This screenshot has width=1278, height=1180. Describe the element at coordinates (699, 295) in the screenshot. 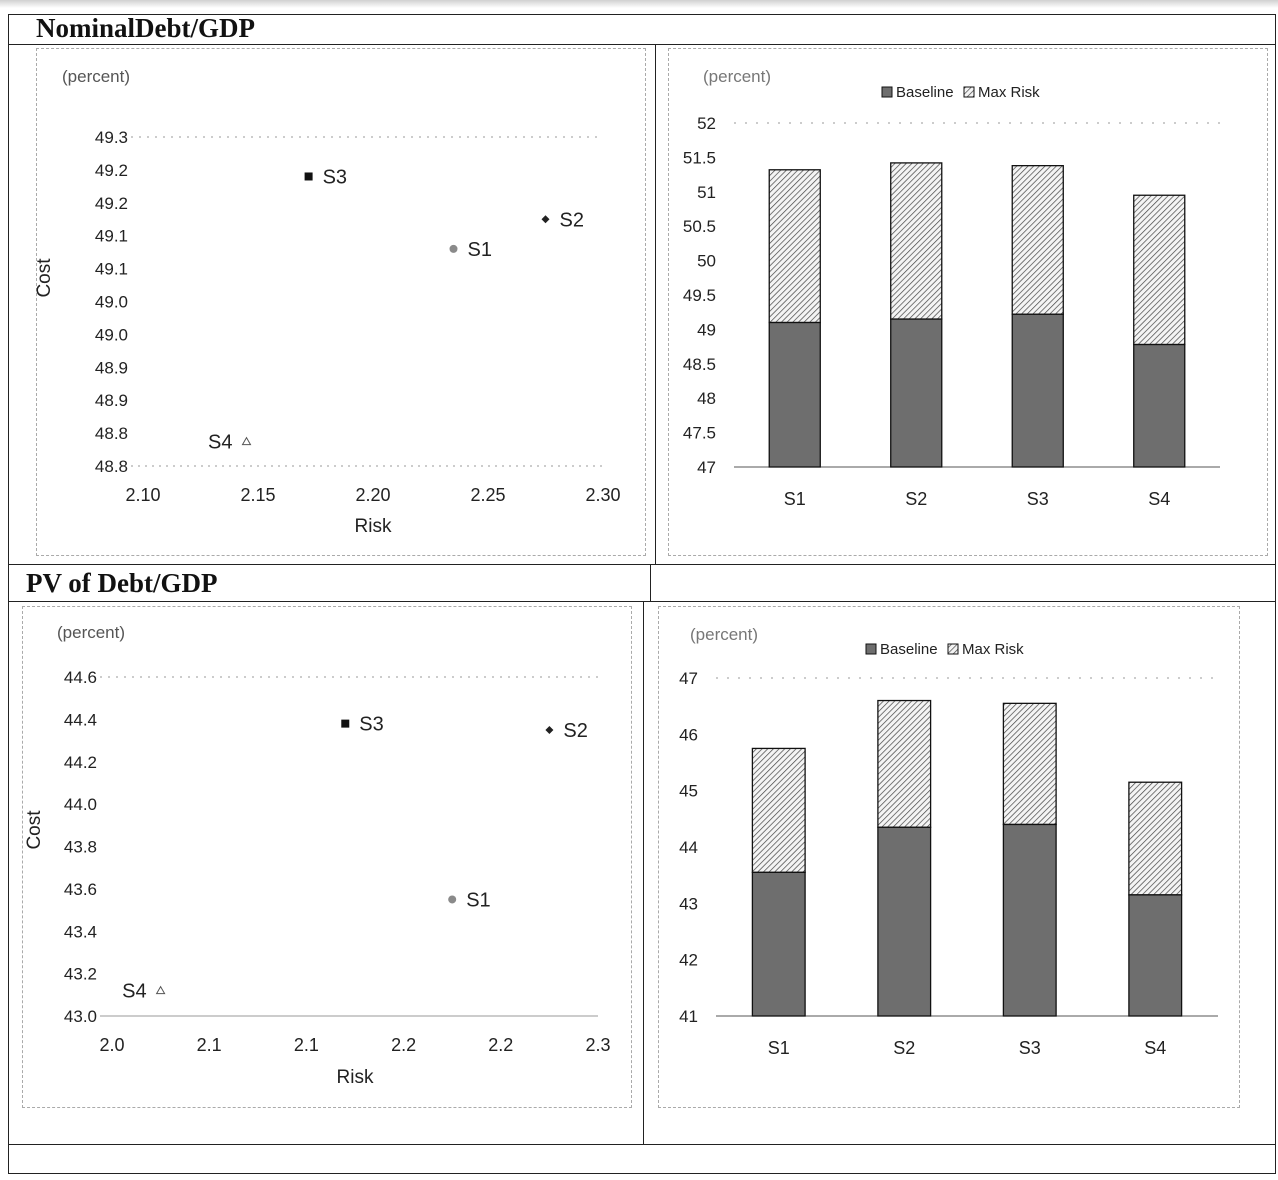

I see `y-tick-label: 49.5` at that location.